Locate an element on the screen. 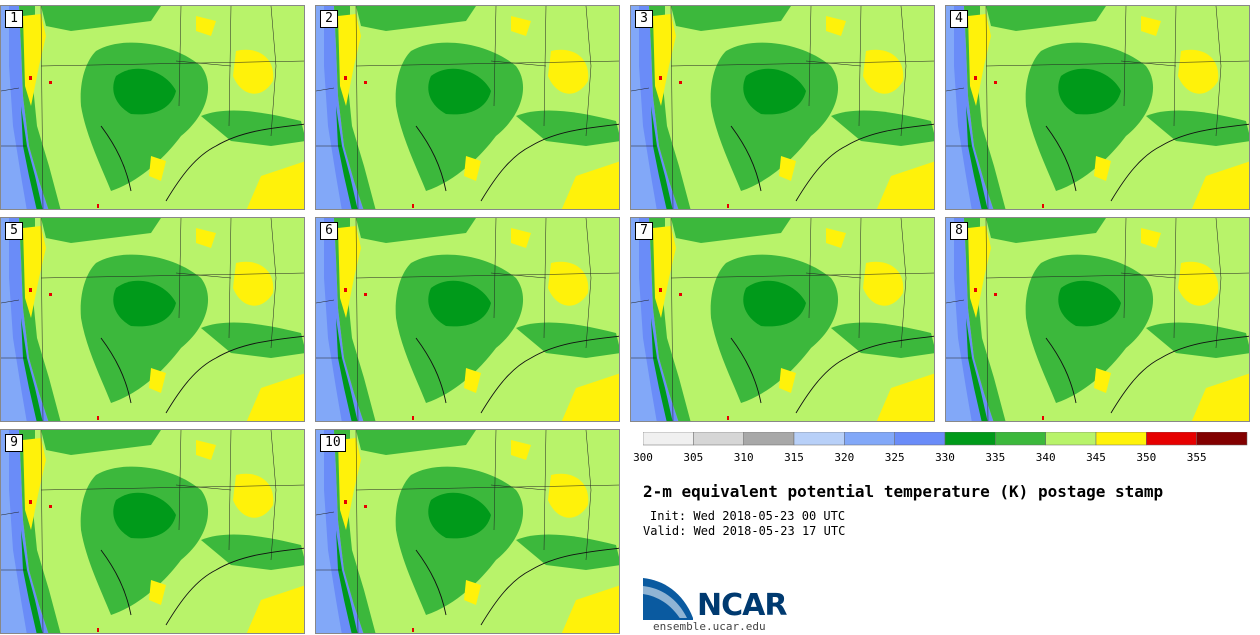 Image resolution: width=1260 pixels, height=635 pixels. panel-number-label: 1 is located at coordinates (14, 19).